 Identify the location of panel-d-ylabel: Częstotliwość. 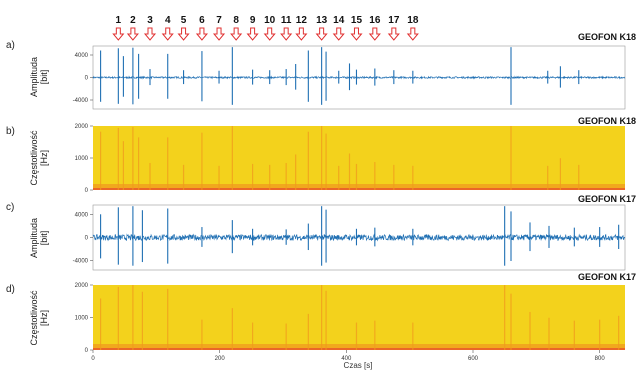
(34, 318).